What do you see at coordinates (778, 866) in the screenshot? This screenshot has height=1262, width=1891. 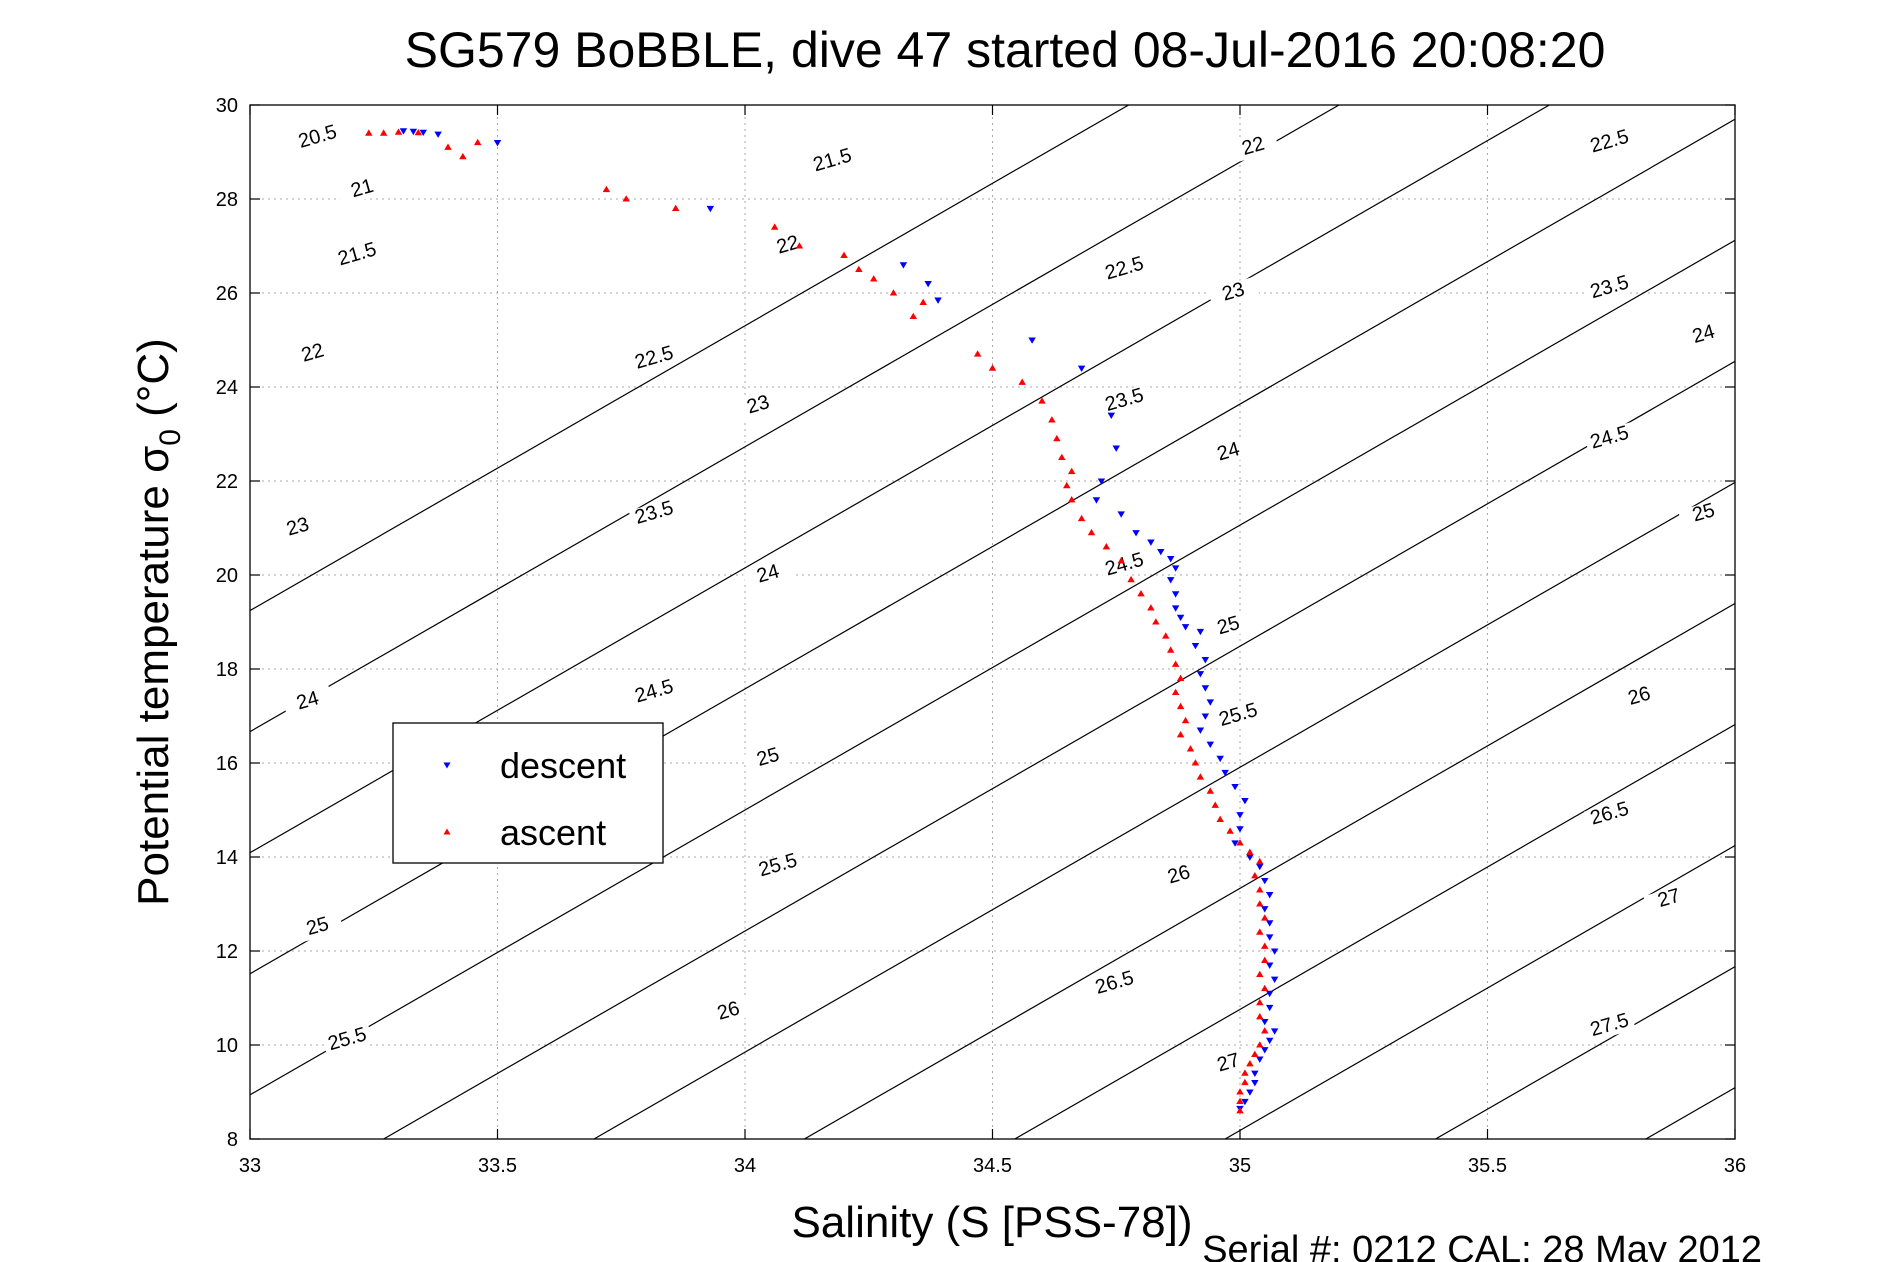 I see `contour-label-group: 25.5` at bounding box center [778, 866].